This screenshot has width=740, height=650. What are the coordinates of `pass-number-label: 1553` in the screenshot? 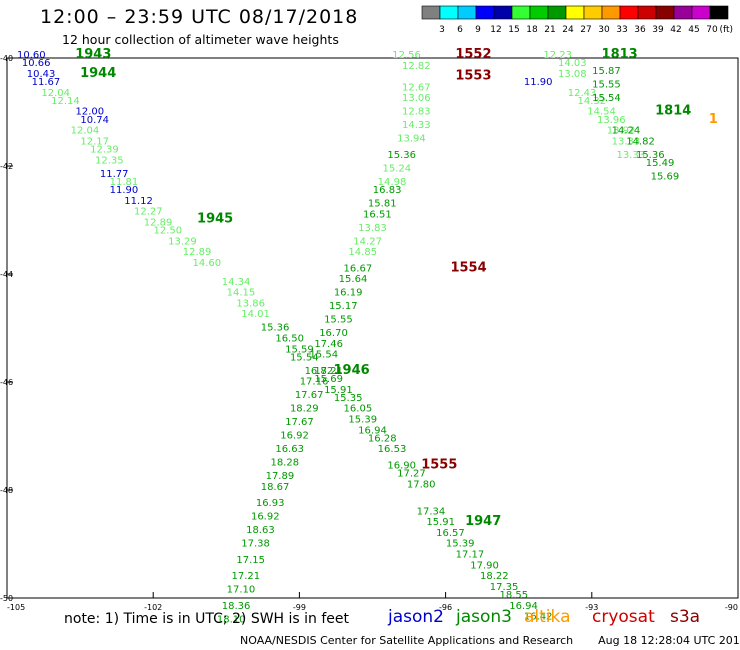 It's located at (473, 76).